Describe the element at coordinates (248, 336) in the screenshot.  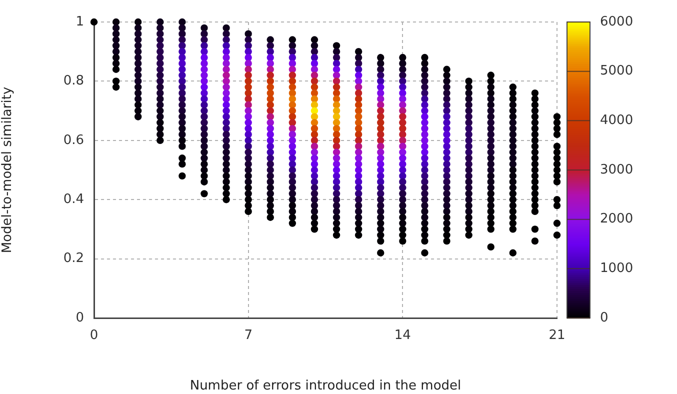
I see `x-tick-label: 7` at that location.